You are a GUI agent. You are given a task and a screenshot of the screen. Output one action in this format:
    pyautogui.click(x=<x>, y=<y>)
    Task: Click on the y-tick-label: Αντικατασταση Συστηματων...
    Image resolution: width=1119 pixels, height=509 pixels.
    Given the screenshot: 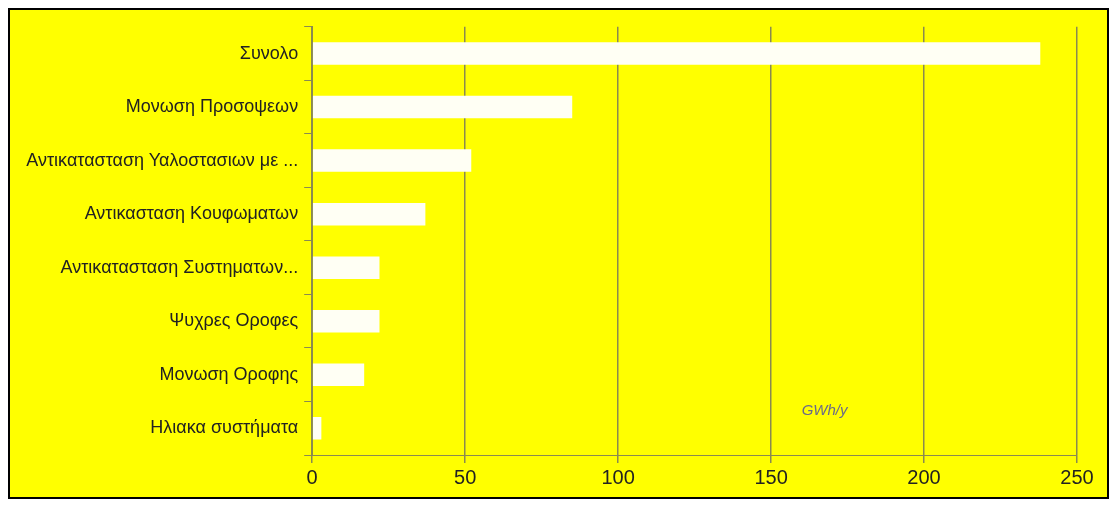 What is the action you would take?
    pyautogui.click(x=179, y=266)
    